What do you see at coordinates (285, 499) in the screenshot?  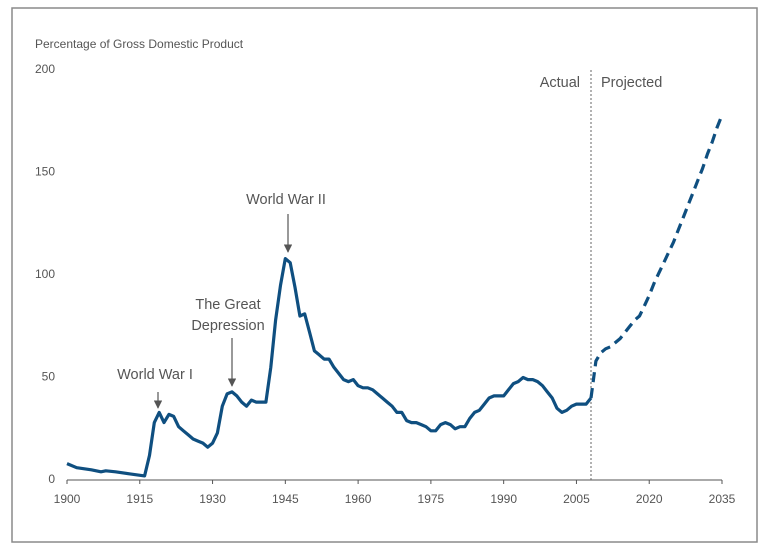 I see `x-tick-label: 1945` at bounding box center [285, 499].